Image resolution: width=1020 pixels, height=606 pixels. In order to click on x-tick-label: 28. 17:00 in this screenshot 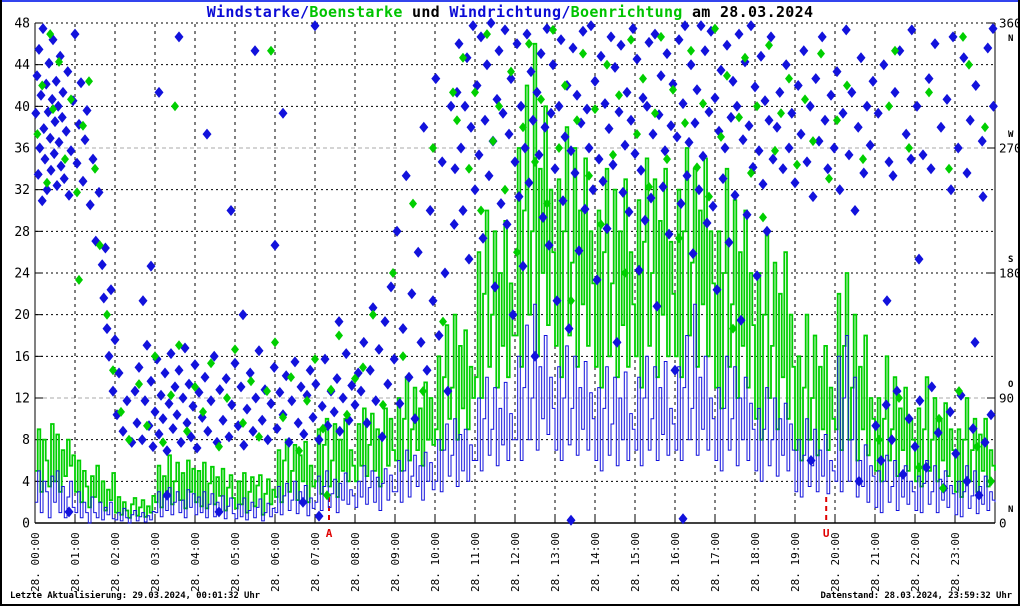, I will do `click(715, 562)`.